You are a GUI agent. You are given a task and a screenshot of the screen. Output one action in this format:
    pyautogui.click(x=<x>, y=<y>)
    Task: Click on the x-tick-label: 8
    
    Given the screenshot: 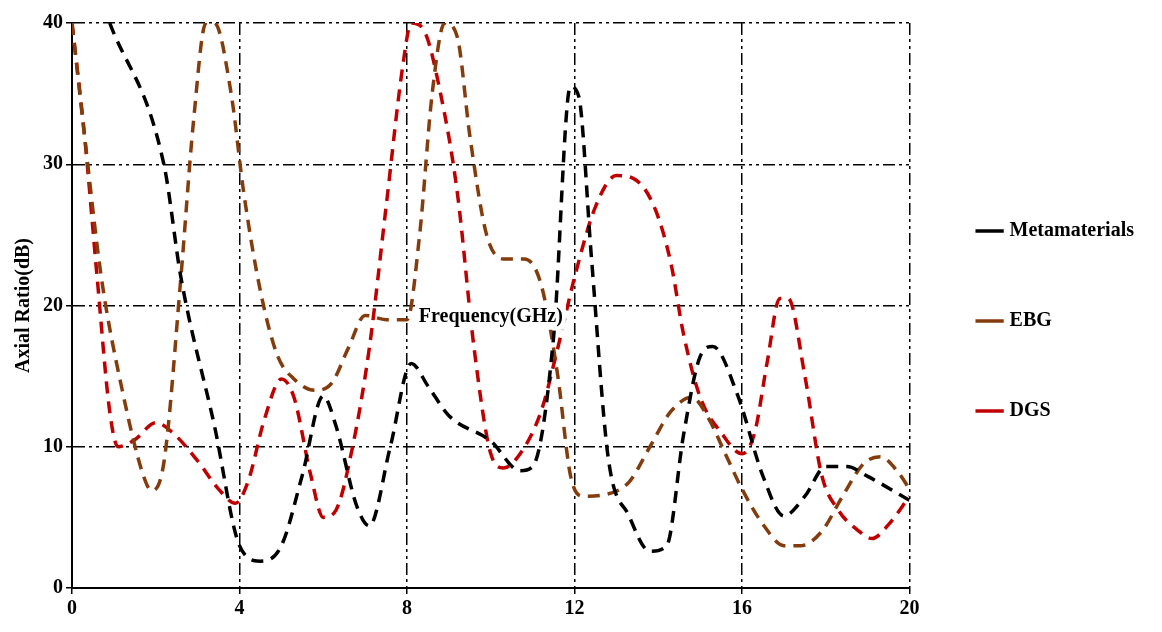 What is the action you would take?
    pyautogui.click(x=407, y=607)
    